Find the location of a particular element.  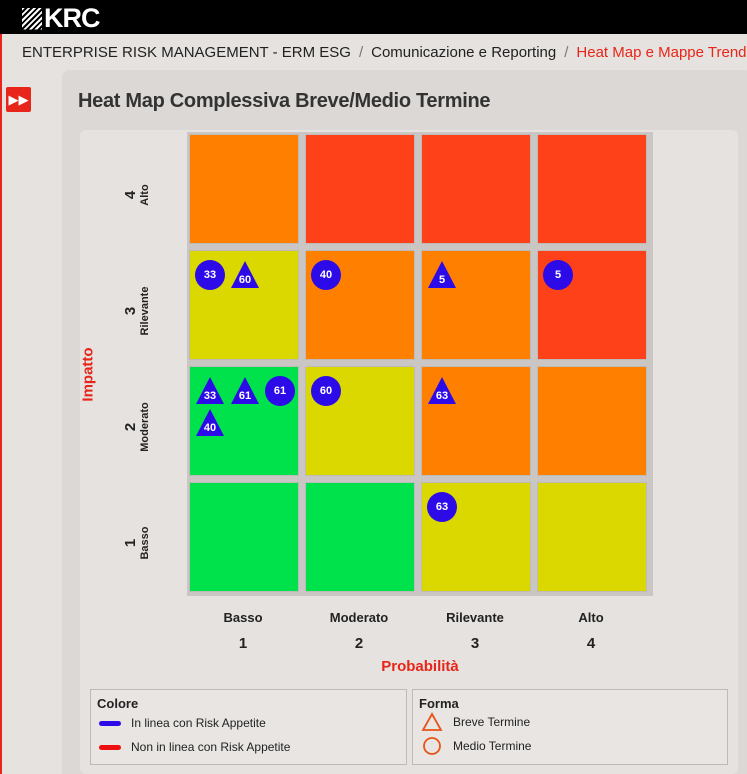

breadcrumb-item-comunicazione: Comunicazione e Reporting is located at coordinates (464, 52).